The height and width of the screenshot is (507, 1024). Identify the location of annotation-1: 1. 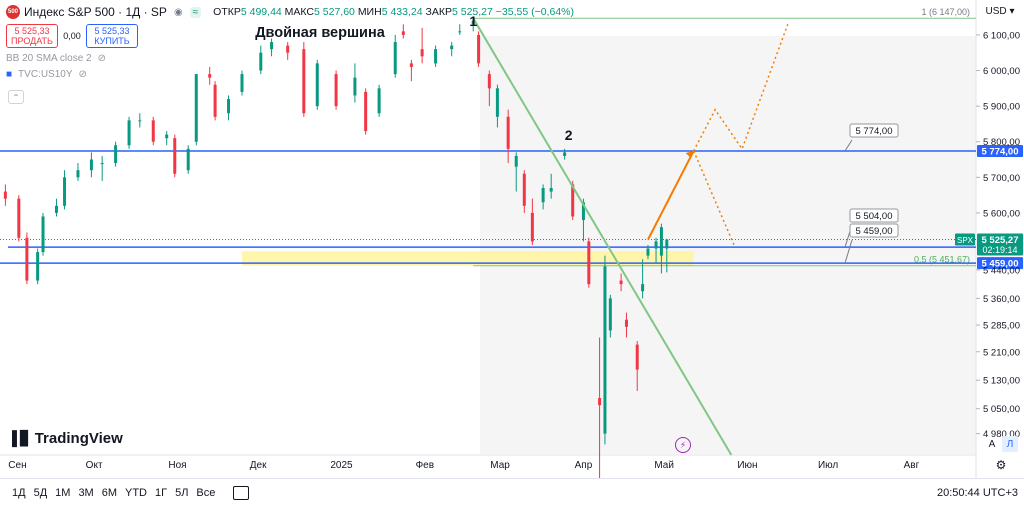
(473, 21).